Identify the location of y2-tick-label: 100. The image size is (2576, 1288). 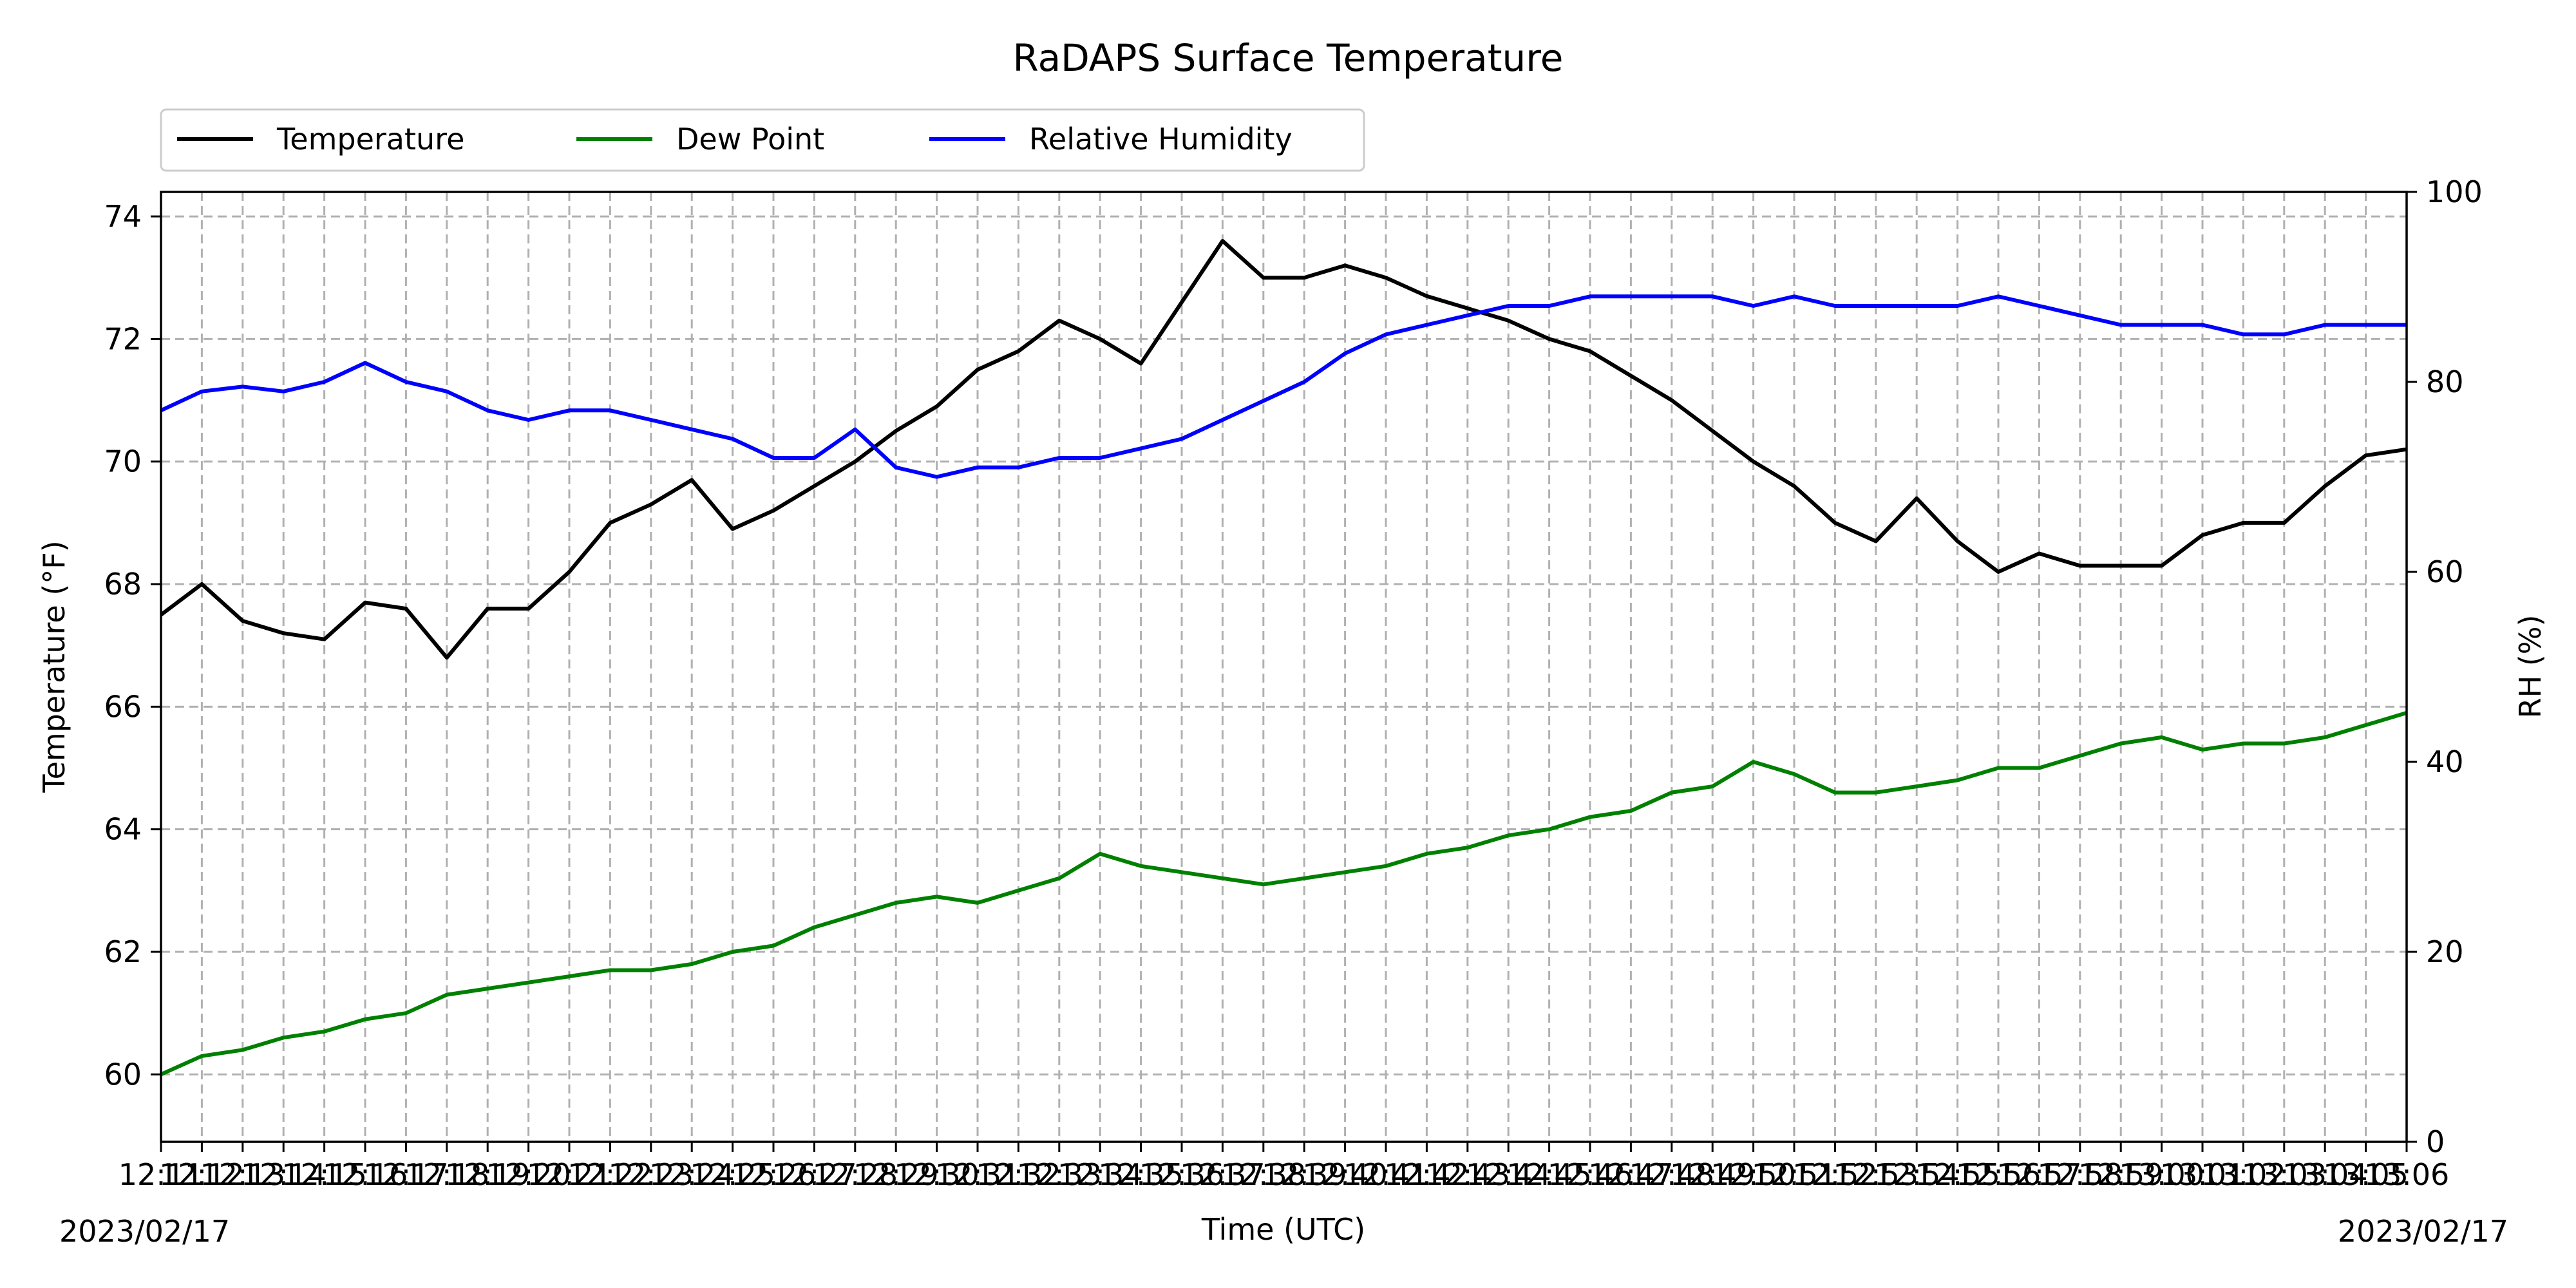
(2454, 192).